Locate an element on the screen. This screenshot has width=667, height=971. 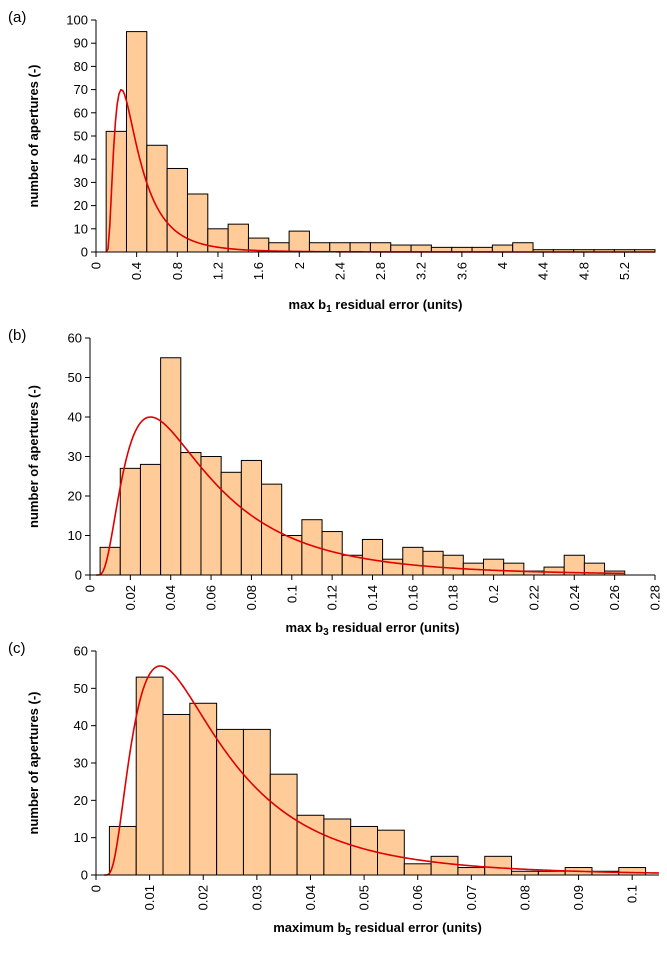
x-axis-label: maximum b5 residual error (units) is located at coordinates (377, 929).